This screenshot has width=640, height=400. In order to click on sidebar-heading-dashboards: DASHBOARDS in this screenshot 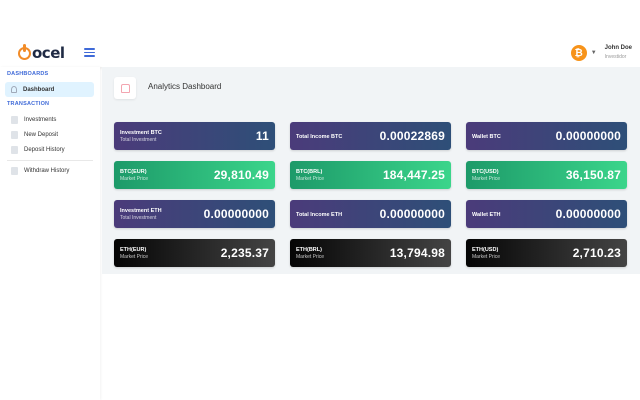, I will do `click(28, 74)`.